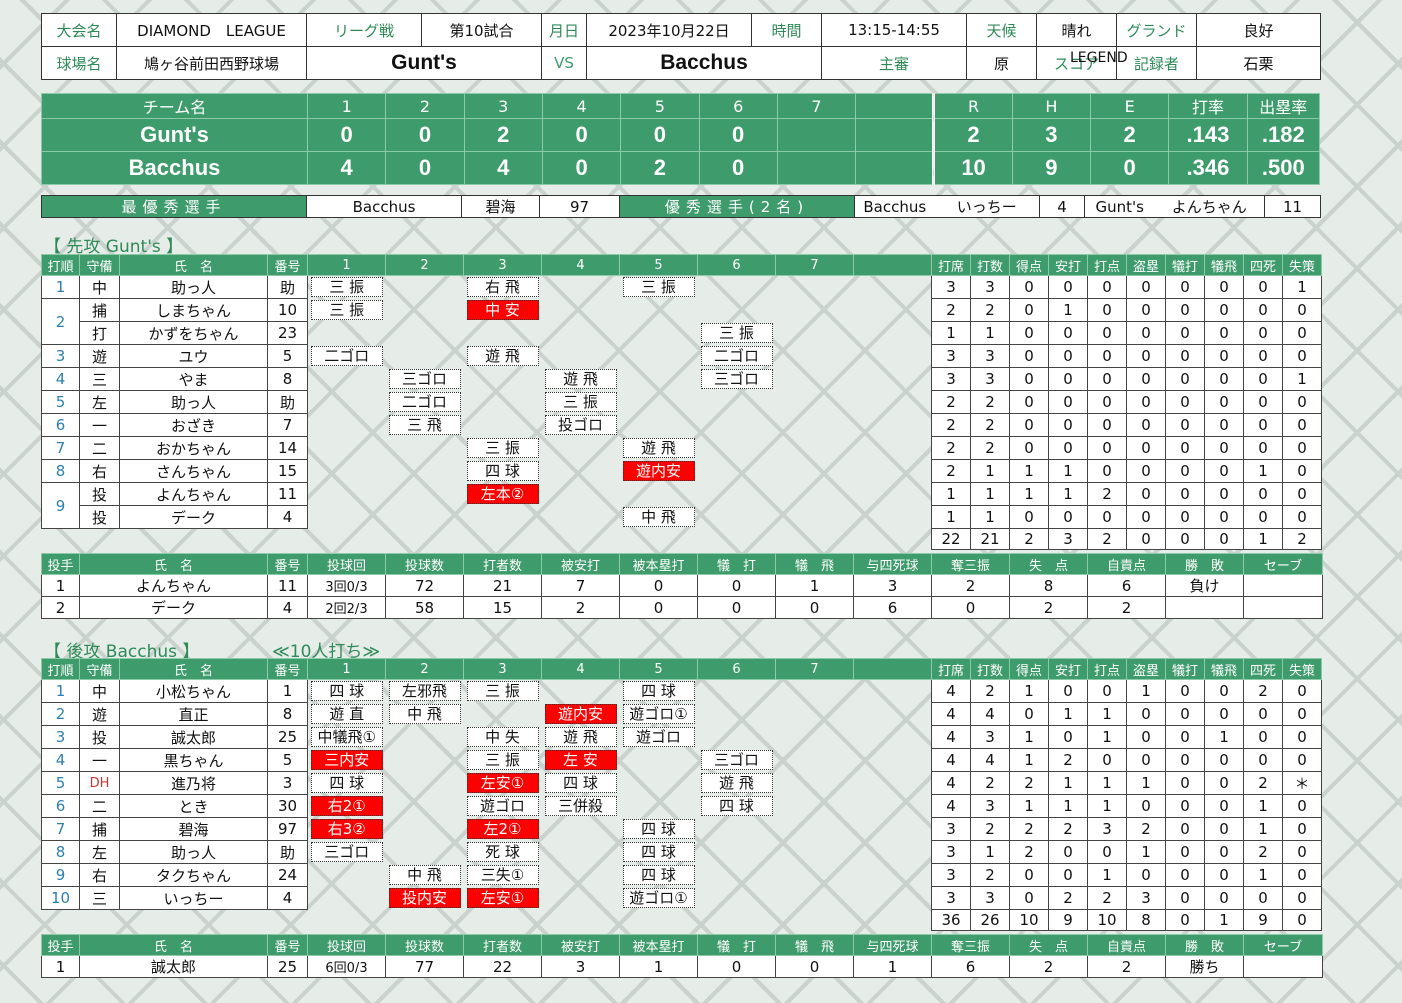 The width and height of the screenshot is (1402, 1003). I want to click on game-type: リーグ戦, so click(364, 30).